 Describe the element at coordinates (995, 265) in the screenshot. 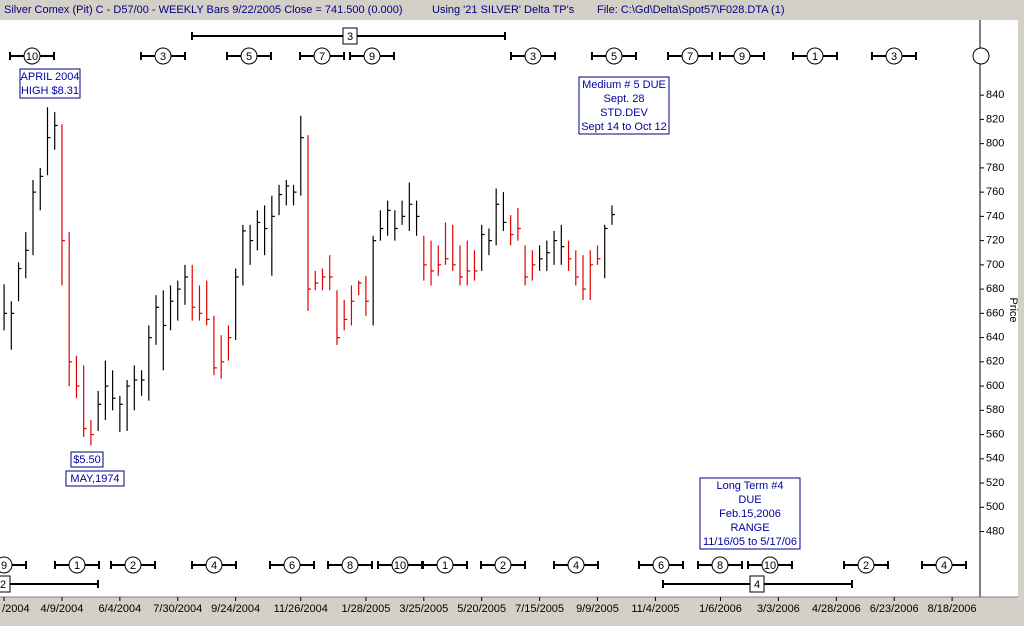

I see `y-tick-label: 700` at that location.